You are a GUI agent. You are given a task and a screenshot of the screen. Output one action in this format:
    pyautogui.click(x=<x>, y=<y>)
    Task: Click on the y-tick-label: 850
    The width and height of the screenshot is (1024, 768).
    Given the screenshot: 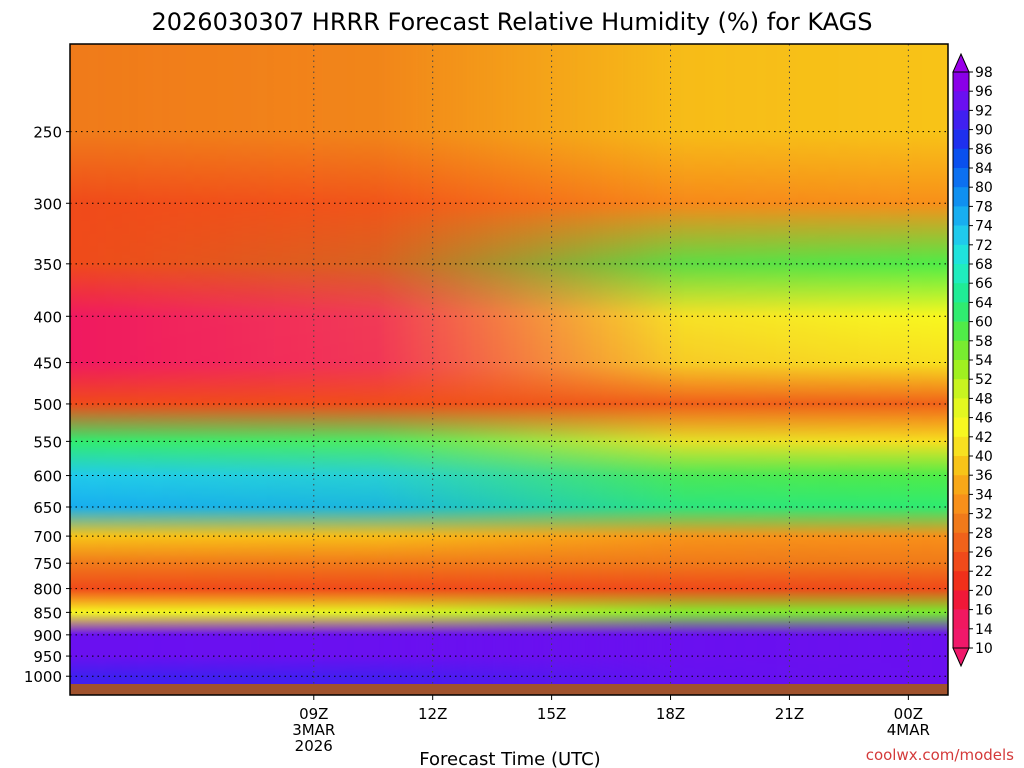 What is the action you would take?
    pyautogui.click(x=47, y=613)
    